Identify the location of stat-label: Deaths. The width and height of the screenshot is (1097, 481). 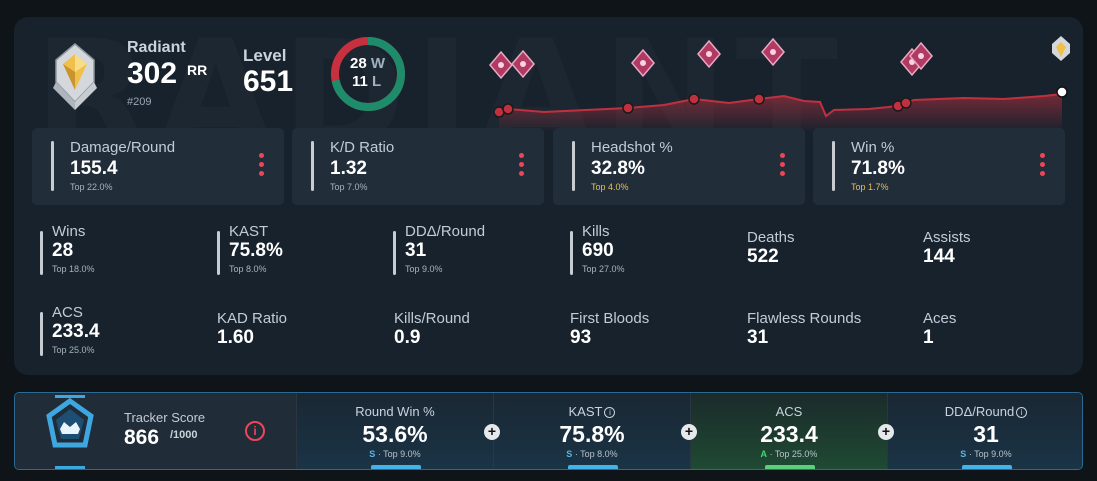
(771, 237).